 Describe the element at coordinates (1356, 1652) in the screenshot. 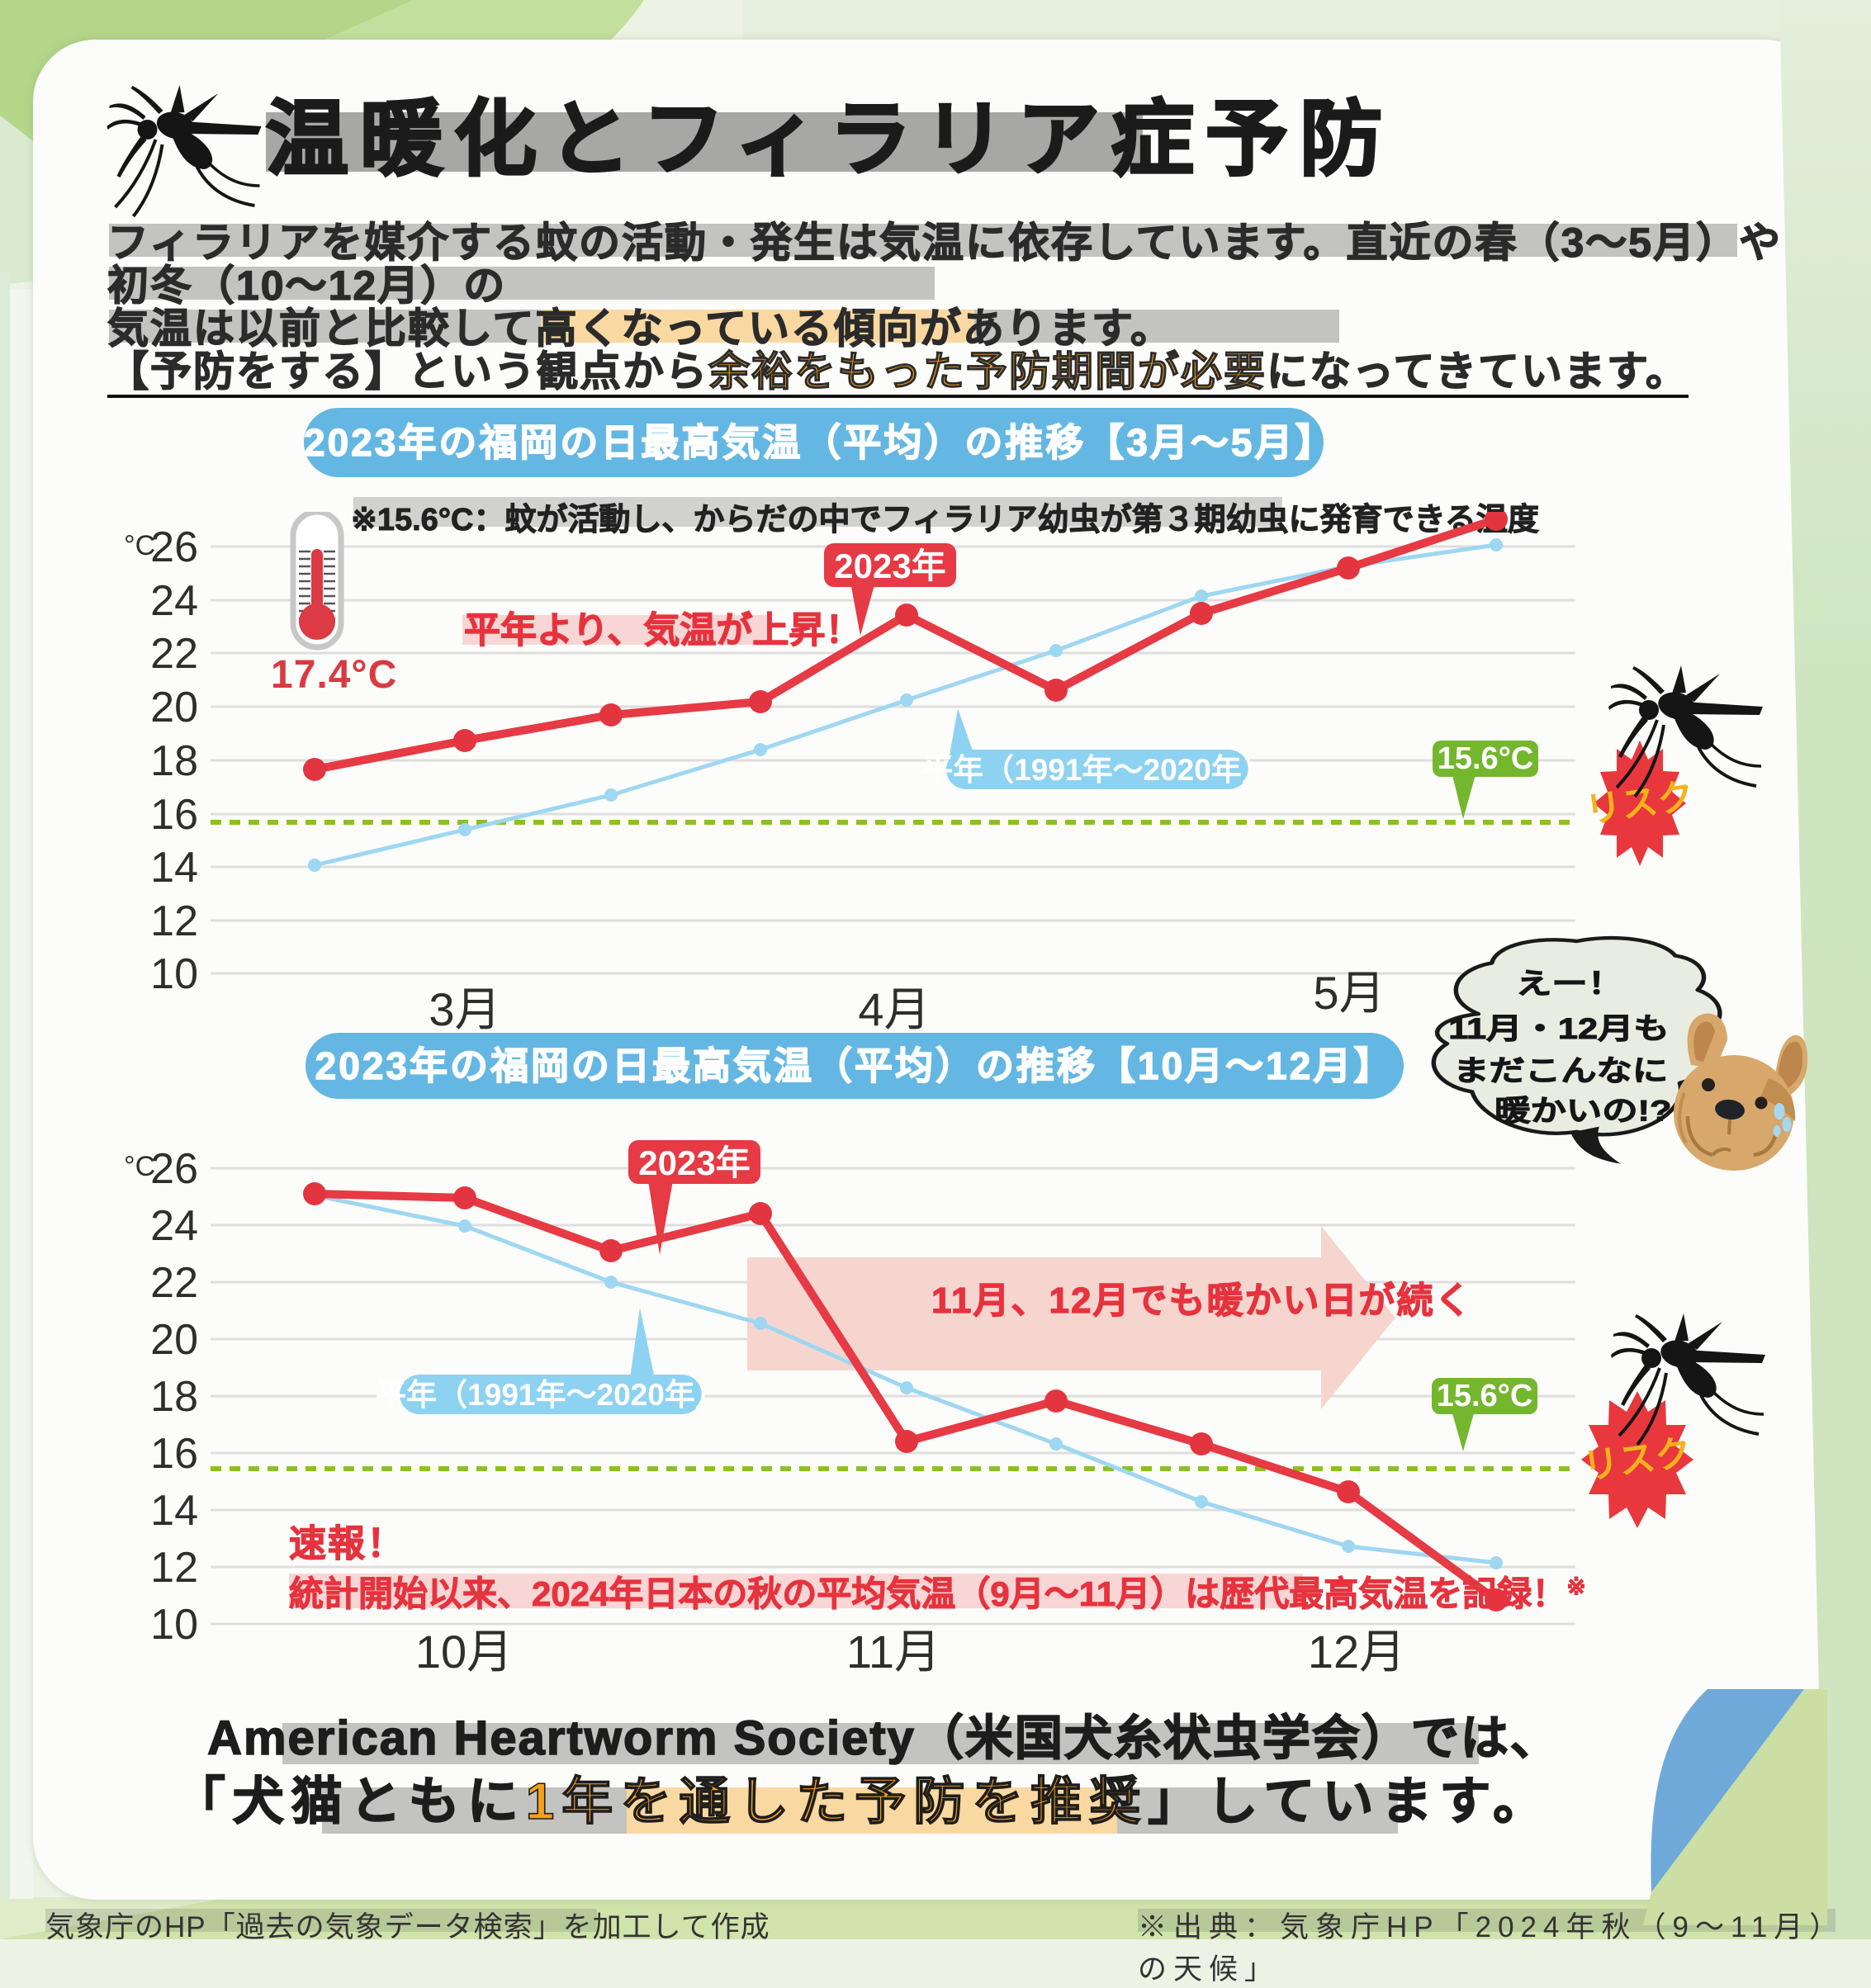

I see `svg-text: 12月` at that location.